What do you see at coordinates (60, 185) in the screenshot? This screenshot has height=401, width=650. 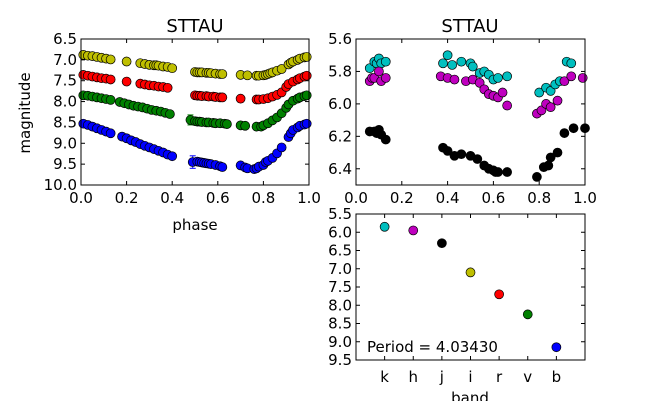 I see `y-tick-label: 10.0` at bounding box center [60, 185].